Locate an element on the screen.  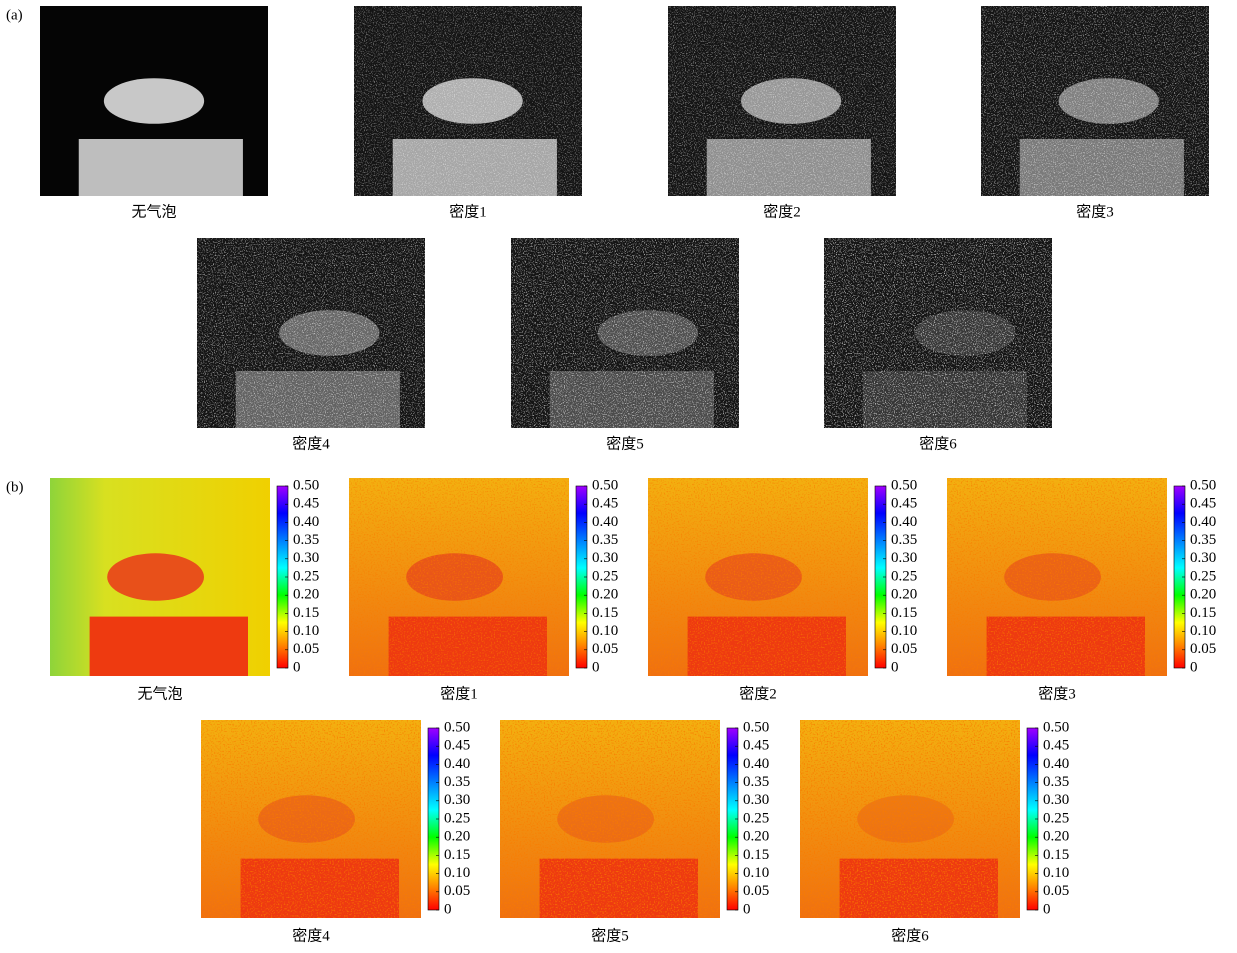
panel-label: (a) is located at coordinates (14, 15).